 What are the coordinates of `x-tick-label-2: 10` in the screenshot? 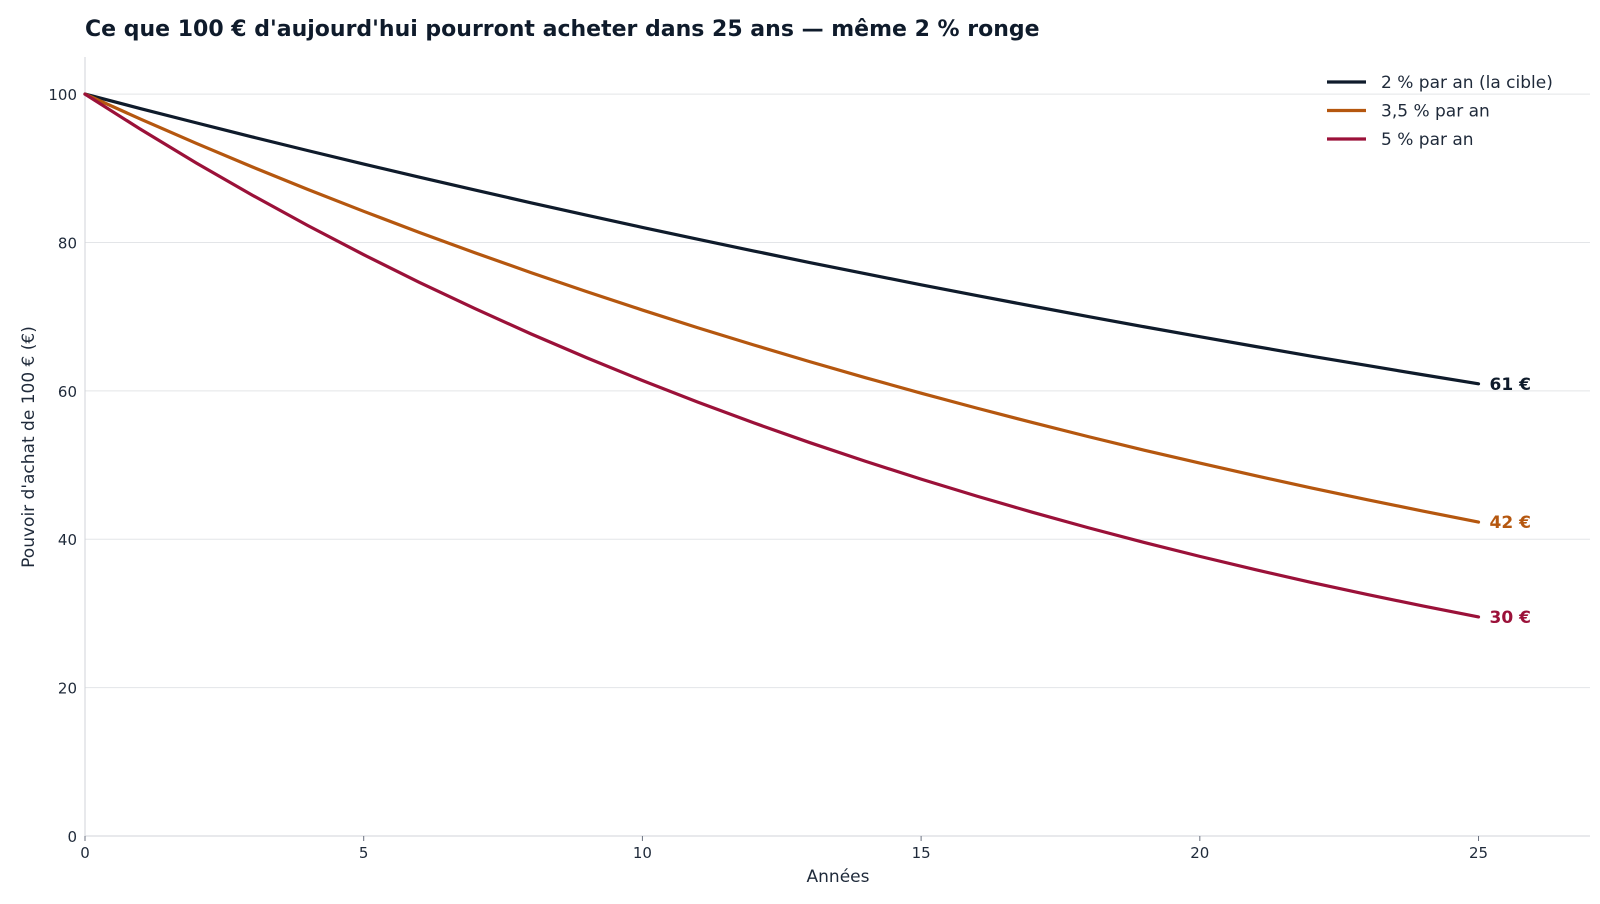 It's located at (642, 853).